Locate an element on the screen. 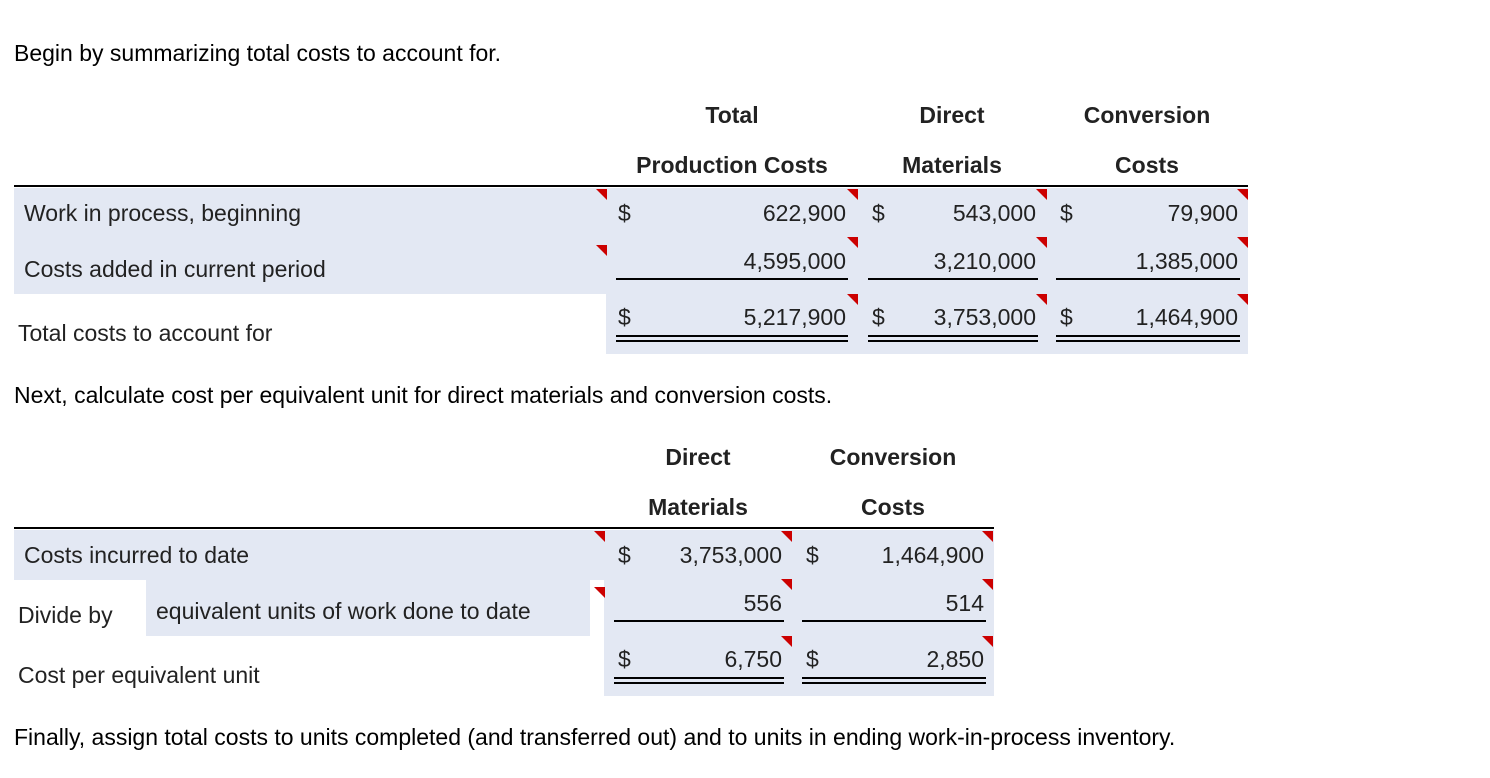  divide-by-label: Divide by is located at coordinates (65, 615).